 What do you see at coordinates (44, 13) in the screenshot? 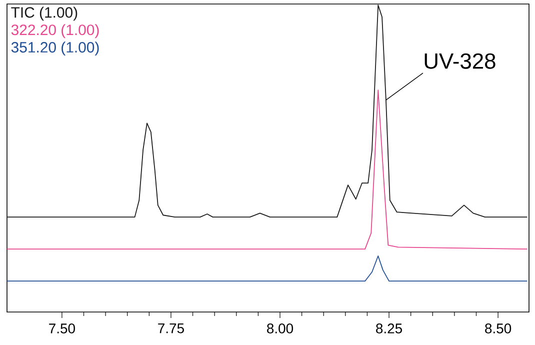
I see `text: TIC (1.00)` at bounding box center [44, 13].